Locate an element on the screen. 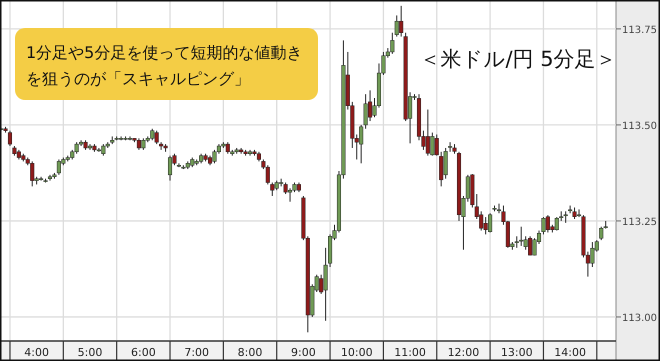 The image size is (660, 361). x-tick-label: 4:00 is located at coordinates (36, 352).